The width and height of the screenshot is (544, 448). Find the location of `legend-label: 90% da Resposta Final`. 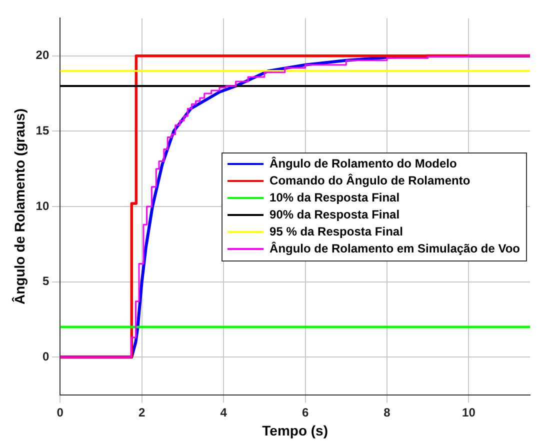

legend-label: 90% da Resposta Final is located at coordinates (335, 214).